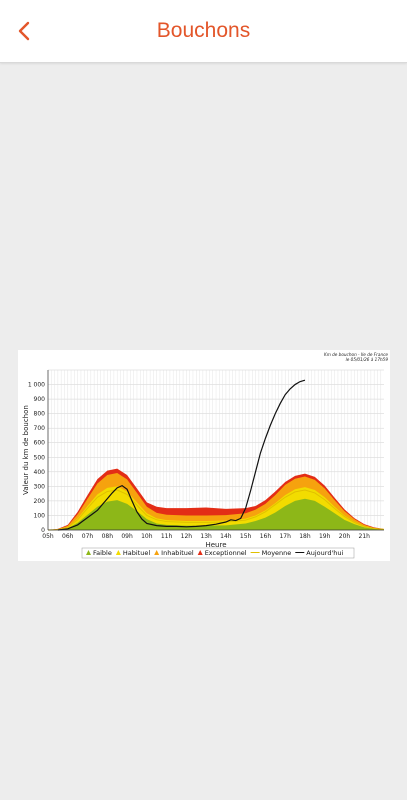 This screenshot has width=407, height=800. I want to click on legend-label: Habituel, so click(136, 553).